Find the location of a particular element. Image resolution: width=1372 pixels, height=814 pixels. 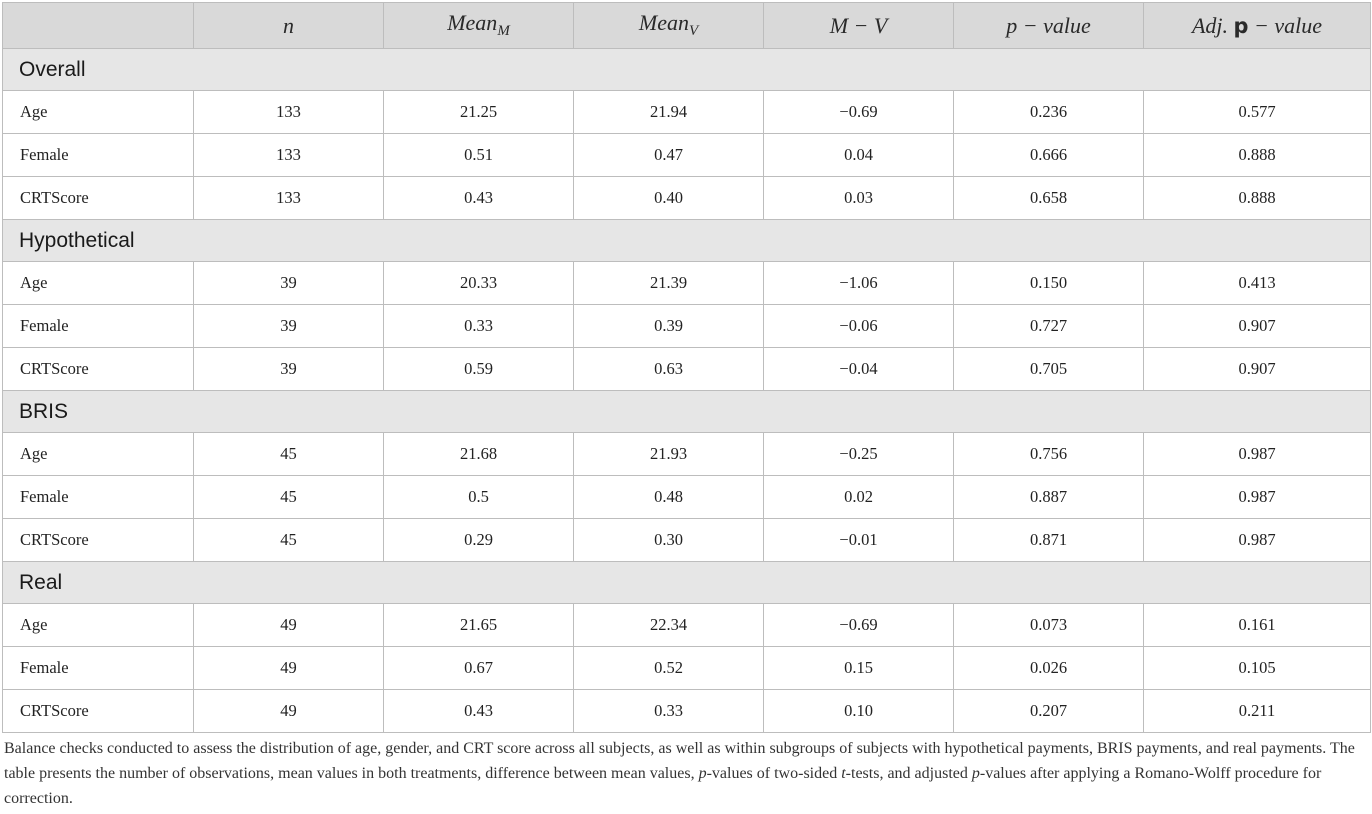

header-p-value: p − value is located at coordinates (1048, 25).